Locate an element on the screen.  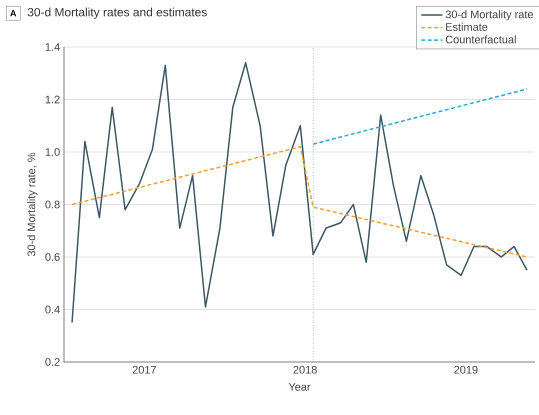
legend-label: 30-d Mortality rate is located at coordinates (490, 15).